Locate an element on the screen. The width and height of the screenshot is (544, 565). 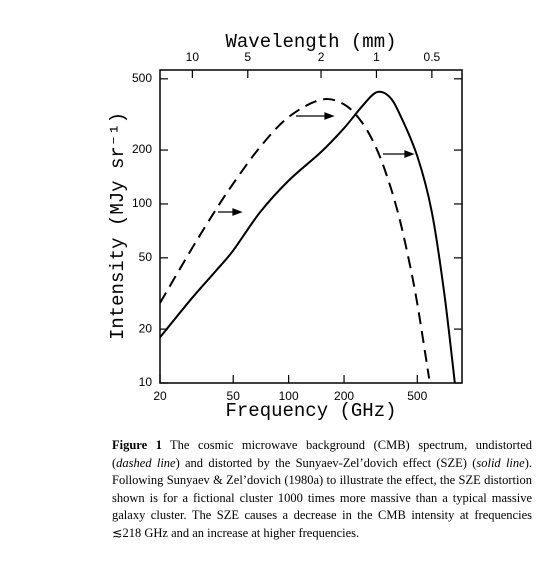
x2-tick-label: 1 is located at coordinates (376, 57).